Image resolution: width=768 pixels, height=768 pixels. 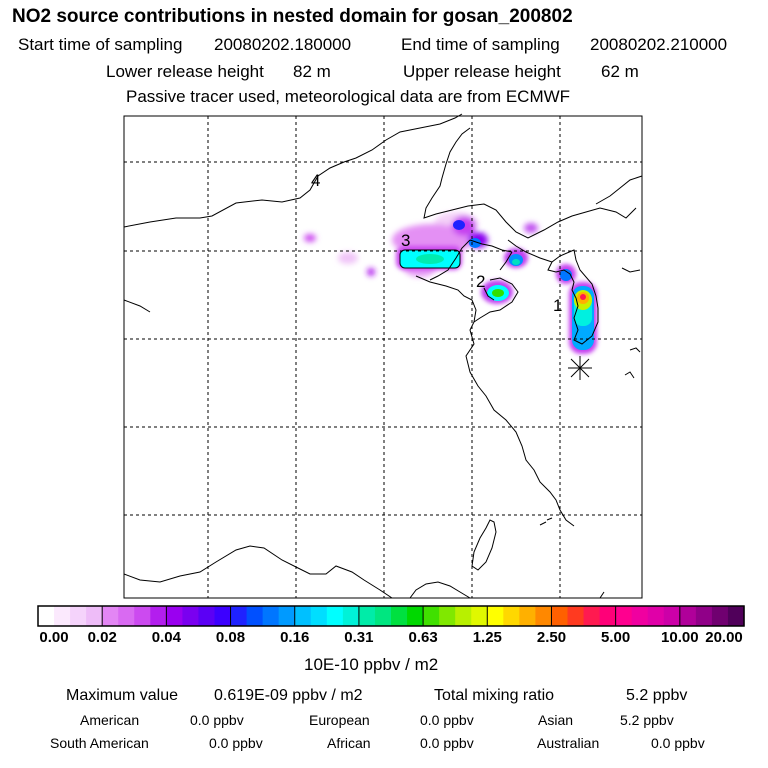 I want to click on region-african-value: 0.0 ppbv, so click(x=447, y=743).